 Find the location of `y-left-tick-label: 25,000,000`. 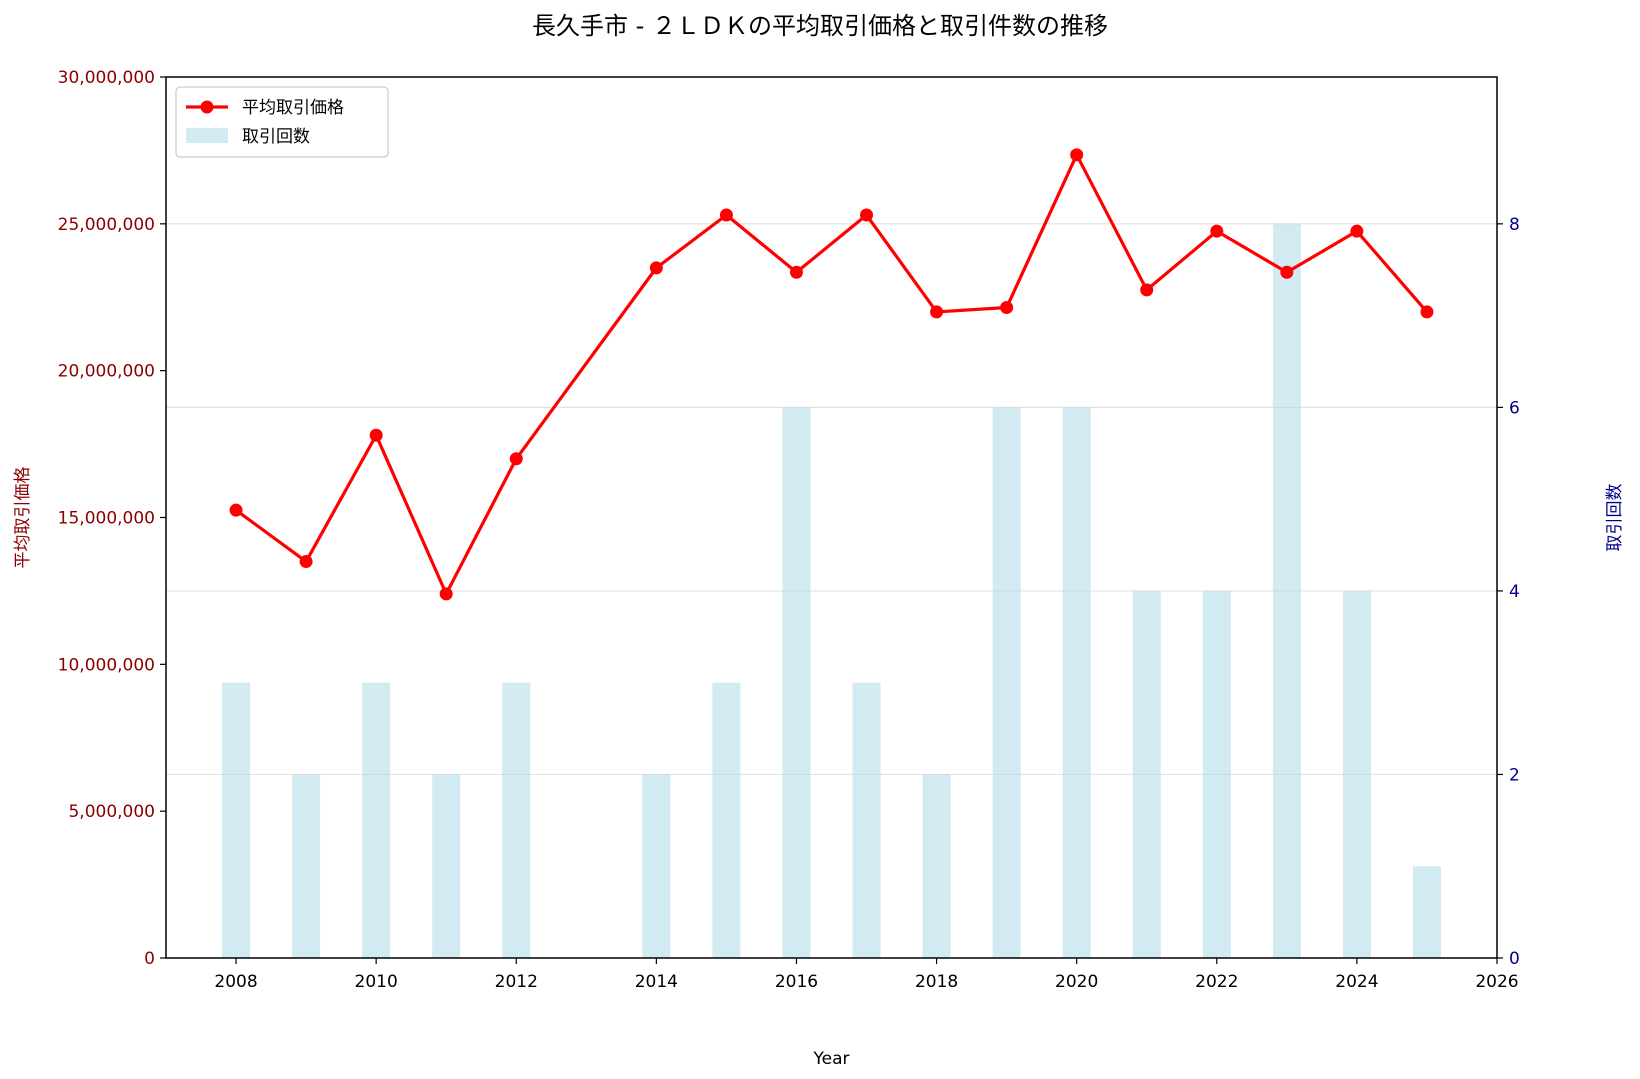

y-left-tick-label: 25,000,000 is located at coordinates (106, 225).